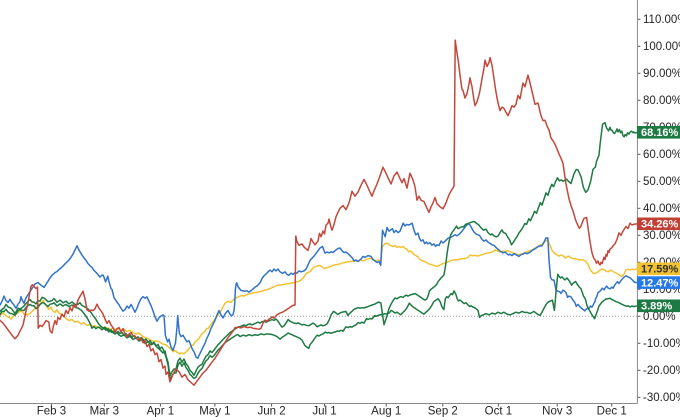 The width and height of the screenshot is (680, 417). I want to click on svg-text: Aug 1, so click(386, 411).